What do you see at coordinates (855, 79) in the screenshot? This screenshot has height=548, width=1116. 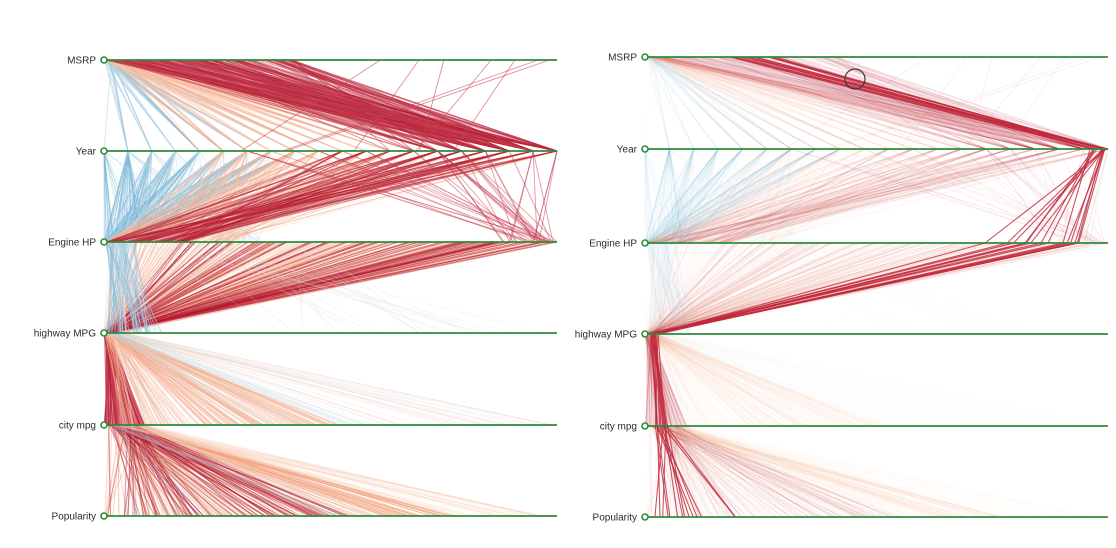 I see `annotation-circle` at bounding box center [855, 79].